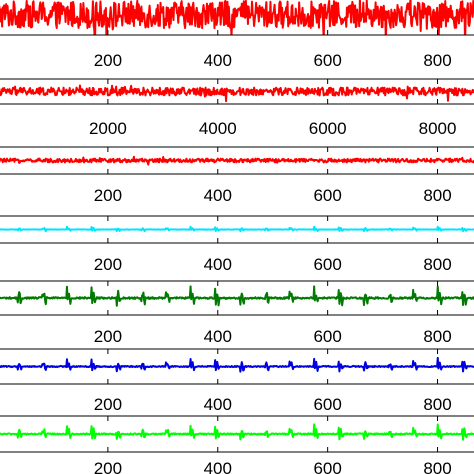 The image size is (474, 474). Describe the element at coordinates (108, 128) in the screenshot. I see `x-tick-label: 2000` at that location.